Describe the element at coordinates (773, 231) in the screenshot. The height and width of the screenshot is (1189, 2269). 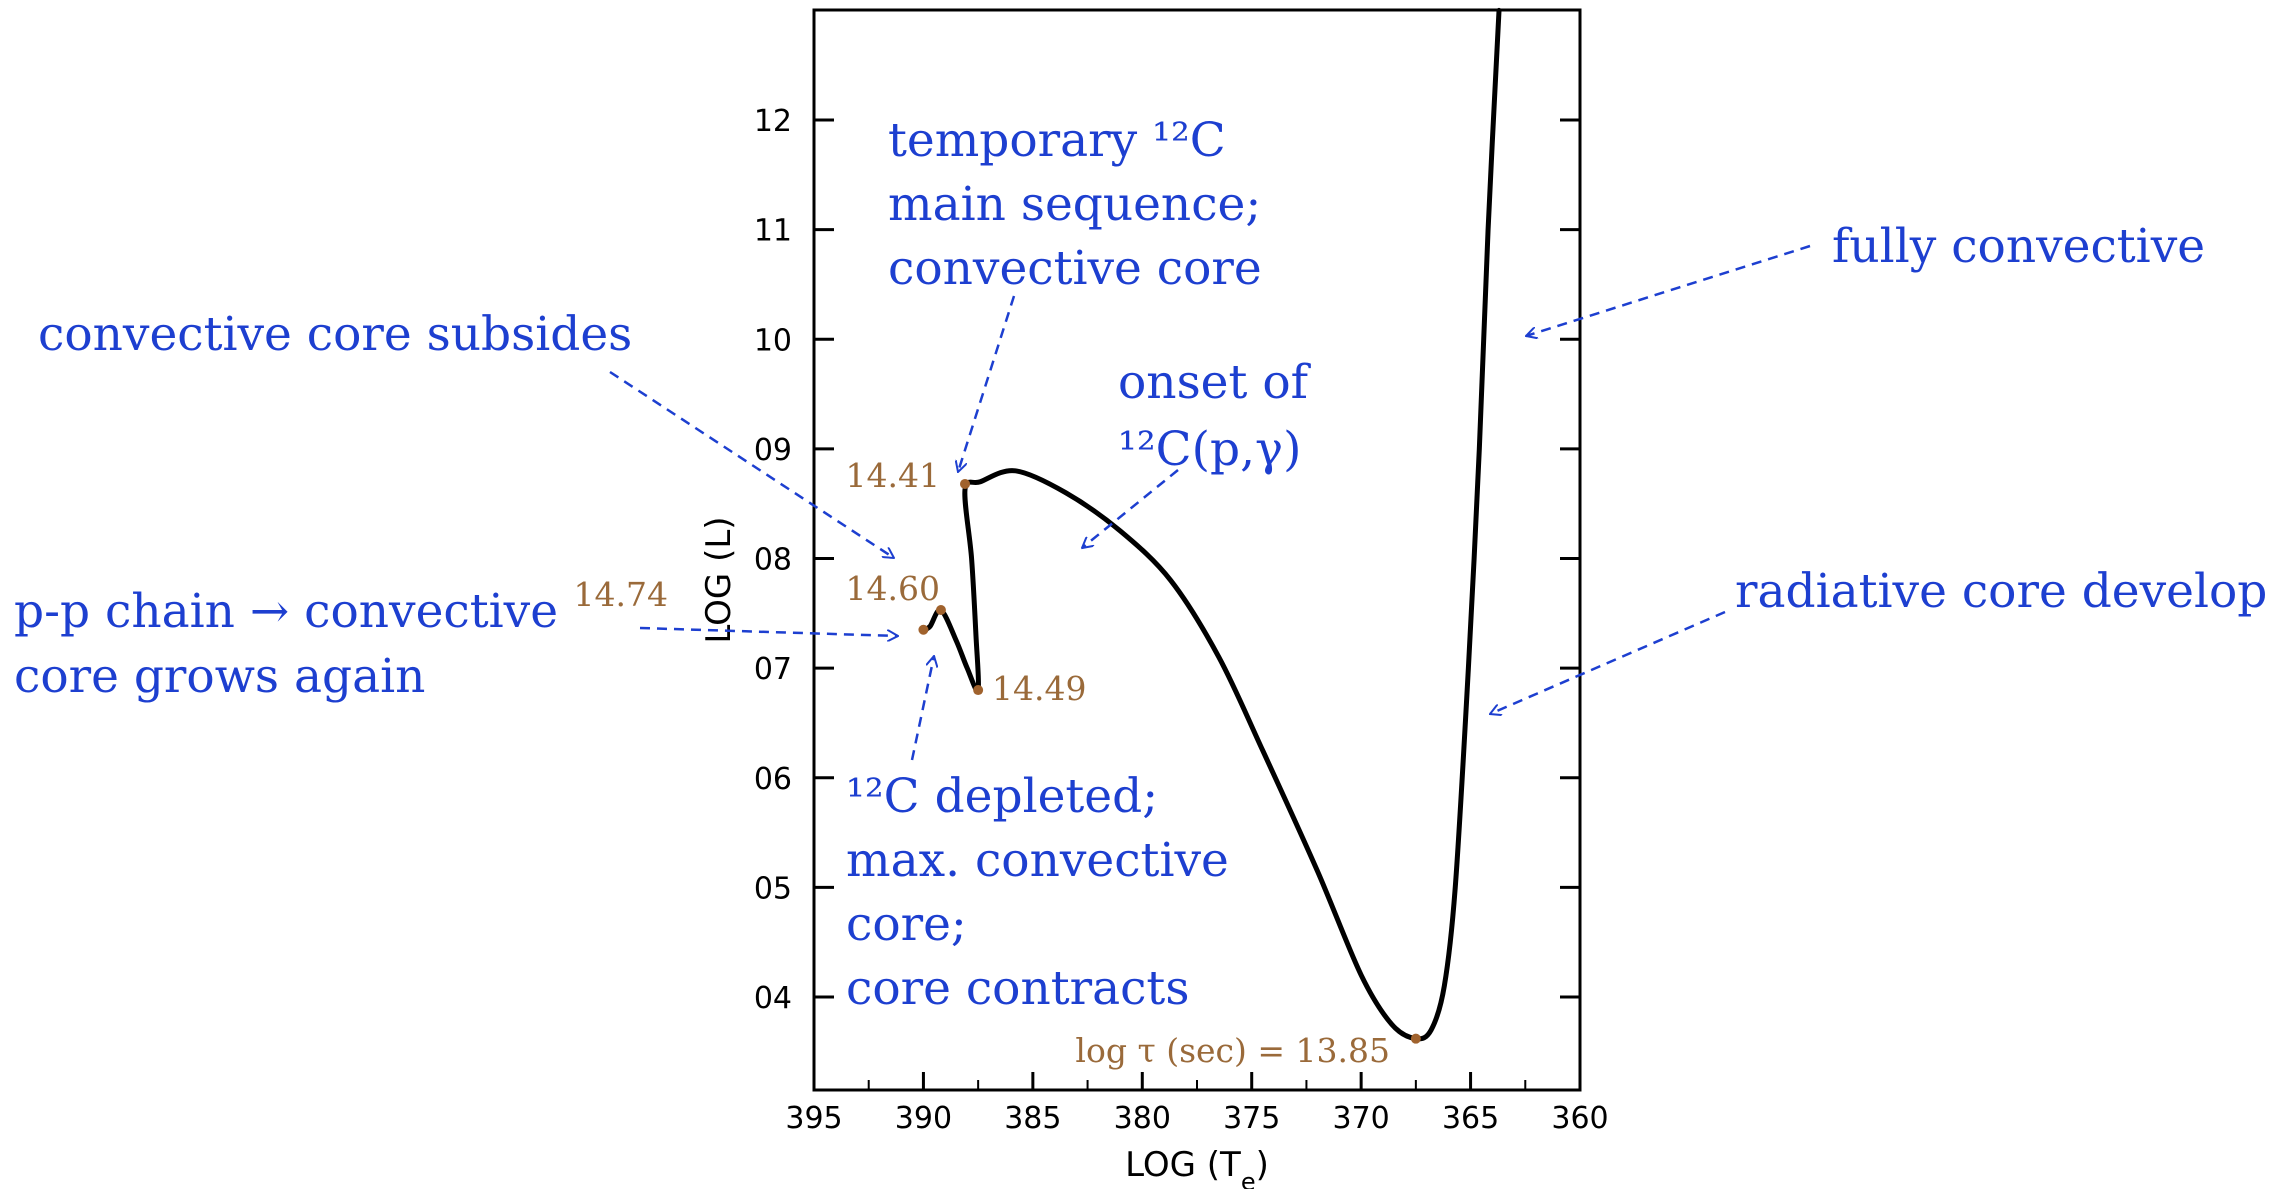
I see `y-tick-label: 11` at that location.